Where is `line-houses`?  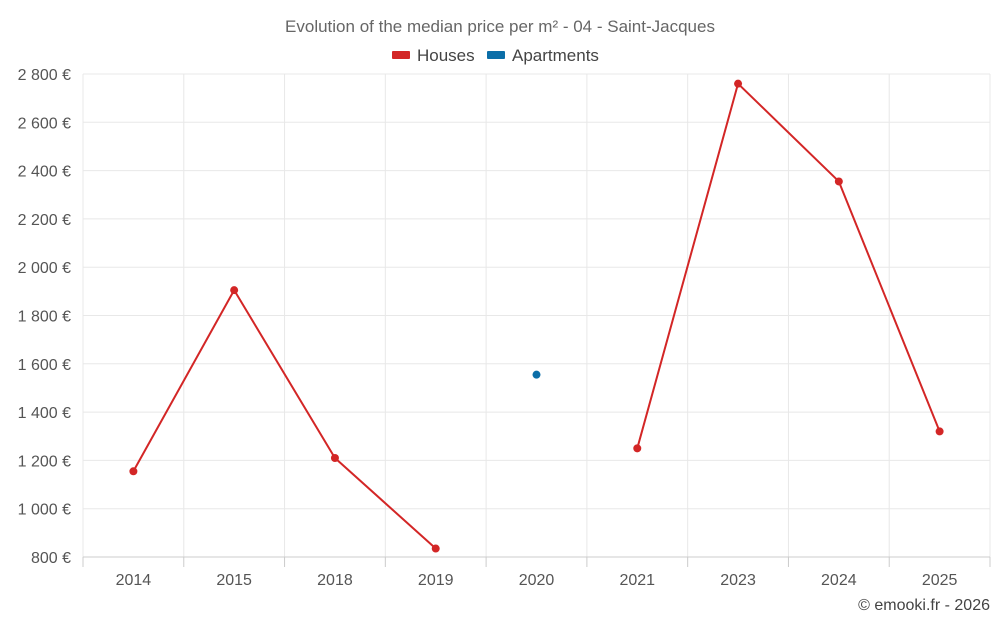 line-houses is located at coordinates (284, 419).